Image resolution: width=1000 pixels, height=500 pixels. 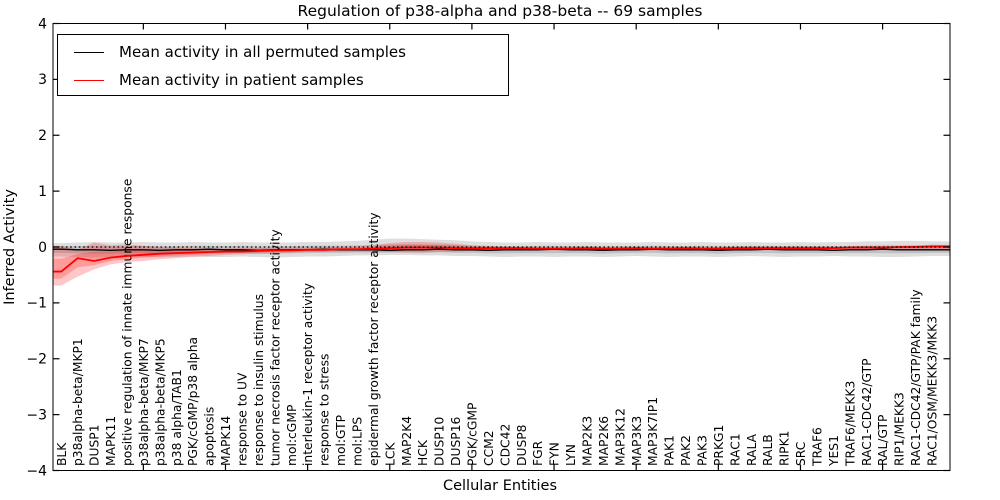 I want to click on line-patient-mean, so click(x=501, y=259).